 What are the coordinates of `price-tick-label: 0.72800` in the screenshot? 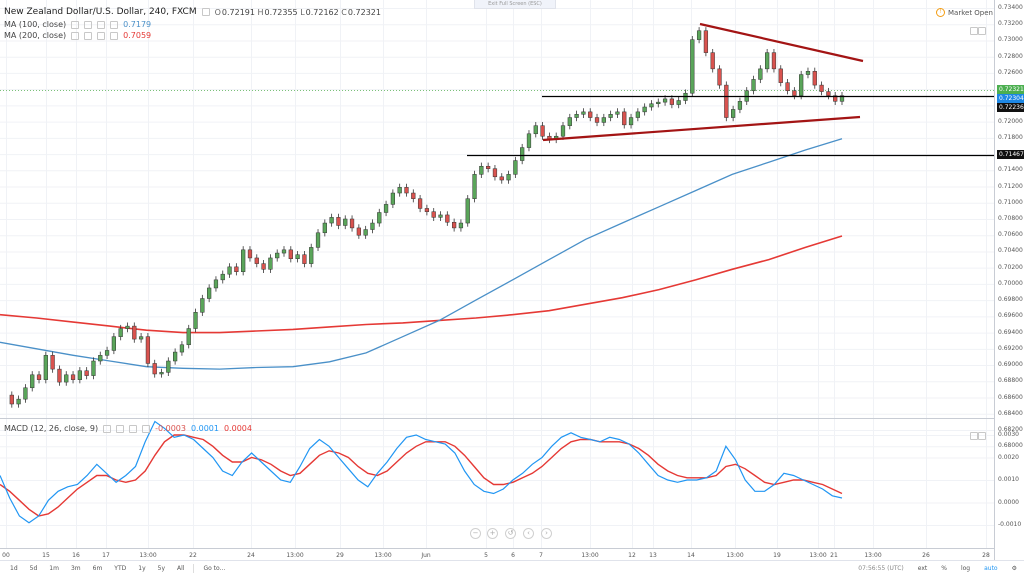 It's located at (1010, 56).